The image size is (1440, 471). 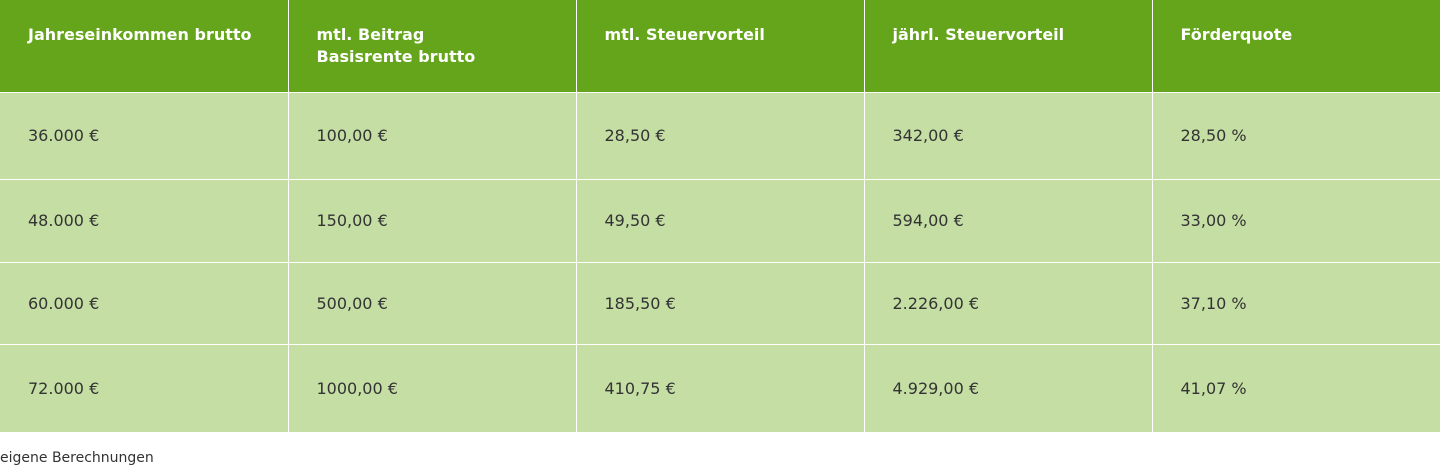 What do you see at coordinates (1295, 220) in the screenshot?
I see `table-cell: 33,00 %` at bounding box center [1295, 220].